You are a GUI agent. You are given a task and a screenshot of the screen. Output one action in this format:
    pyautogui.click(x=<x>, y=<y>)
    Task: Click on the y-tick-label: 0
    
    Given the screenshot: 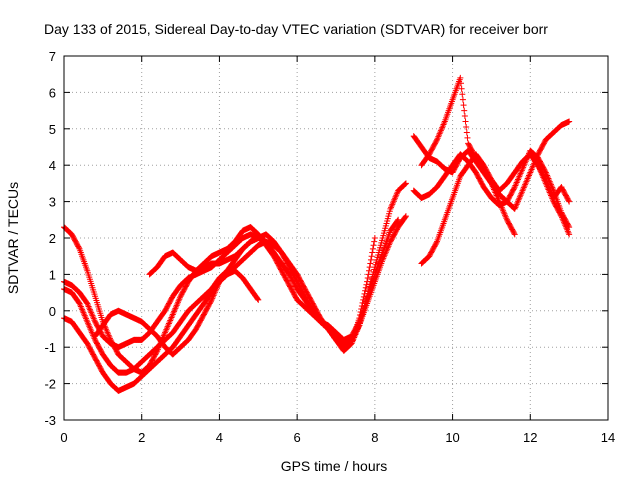 What is the action you would take?
    pyautogui.click(x=52, y=311)
    